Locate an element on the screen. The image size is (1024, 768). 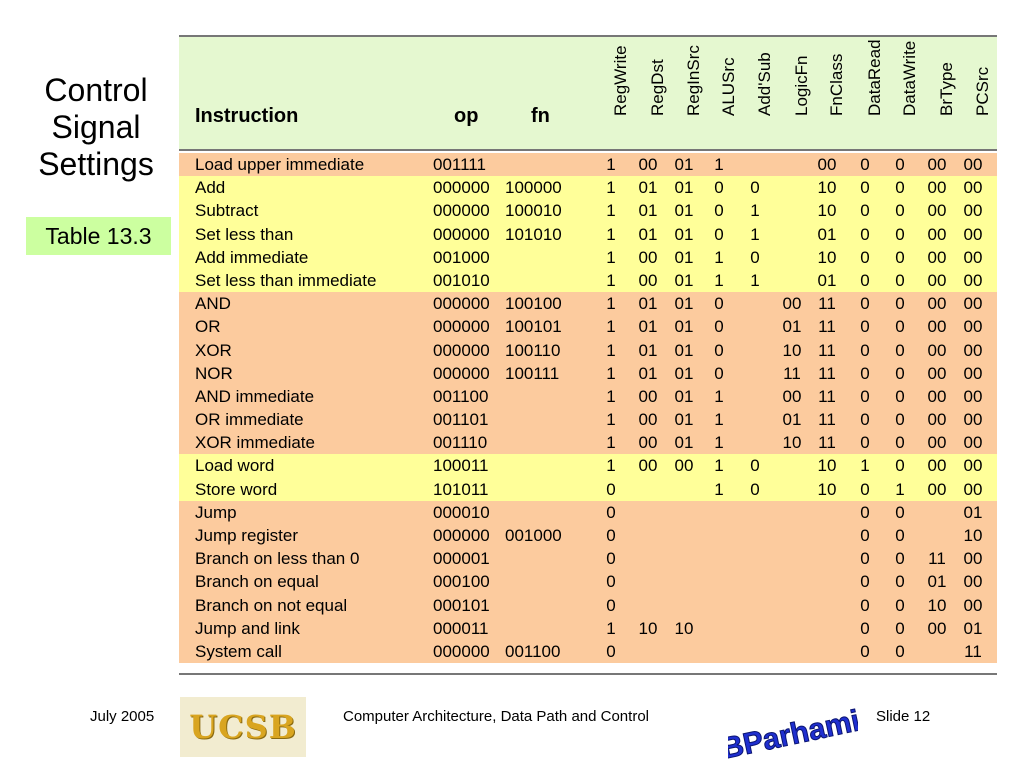
instruction-name: AND immediate is located at coordinates (255, 396).